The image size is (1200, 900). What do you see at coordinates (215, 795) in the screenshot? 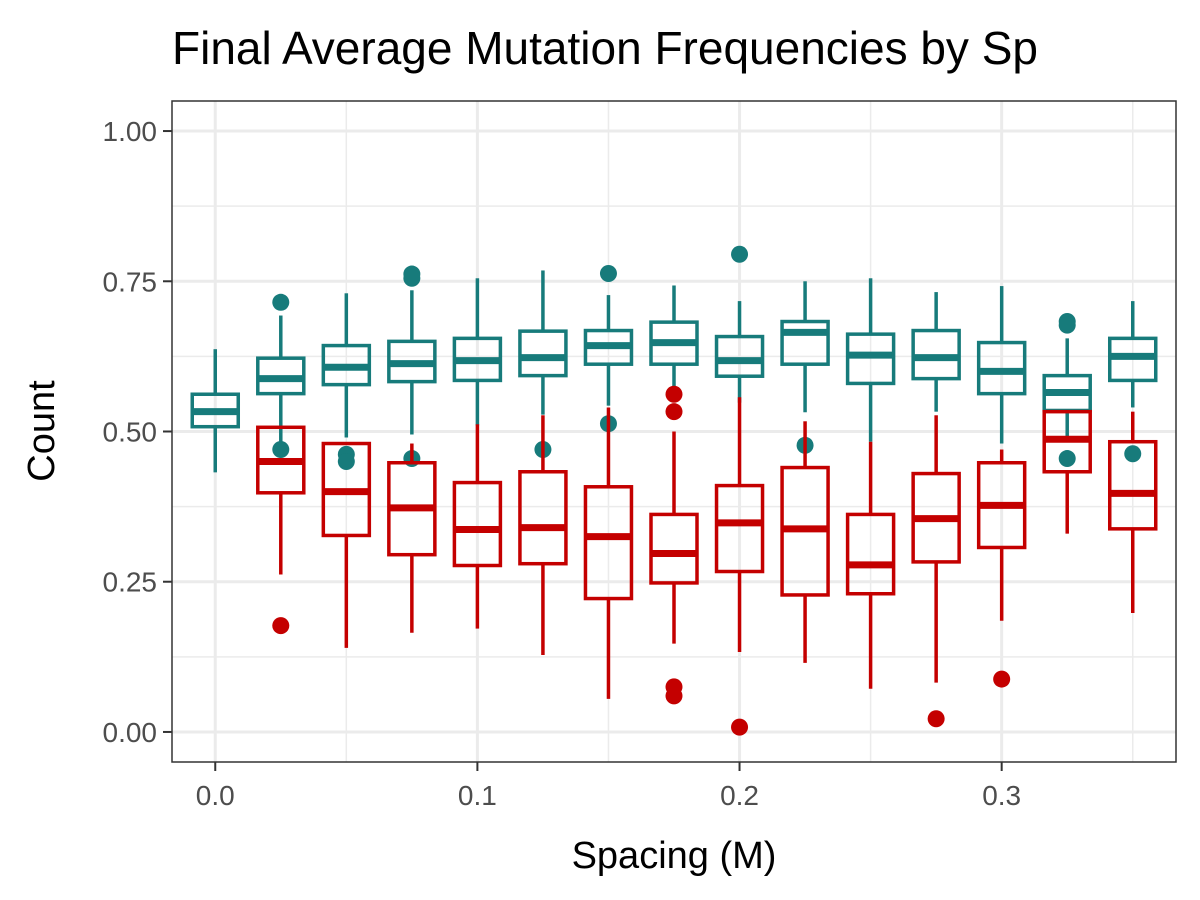
I see `x-tick-label: 0.0` at bounding box center [215, 795].